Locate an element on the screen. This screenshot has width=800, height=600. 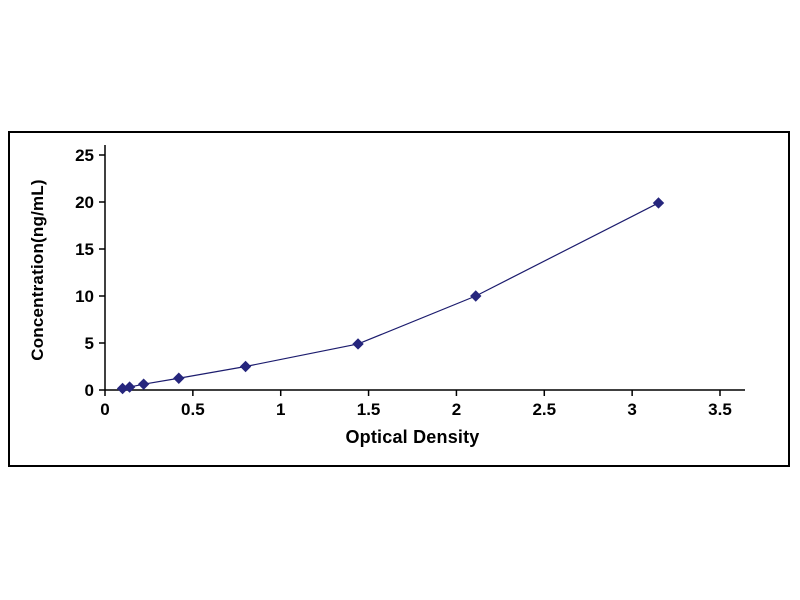
x-tick-label: 0.5 is located at coordinates (193, 409).